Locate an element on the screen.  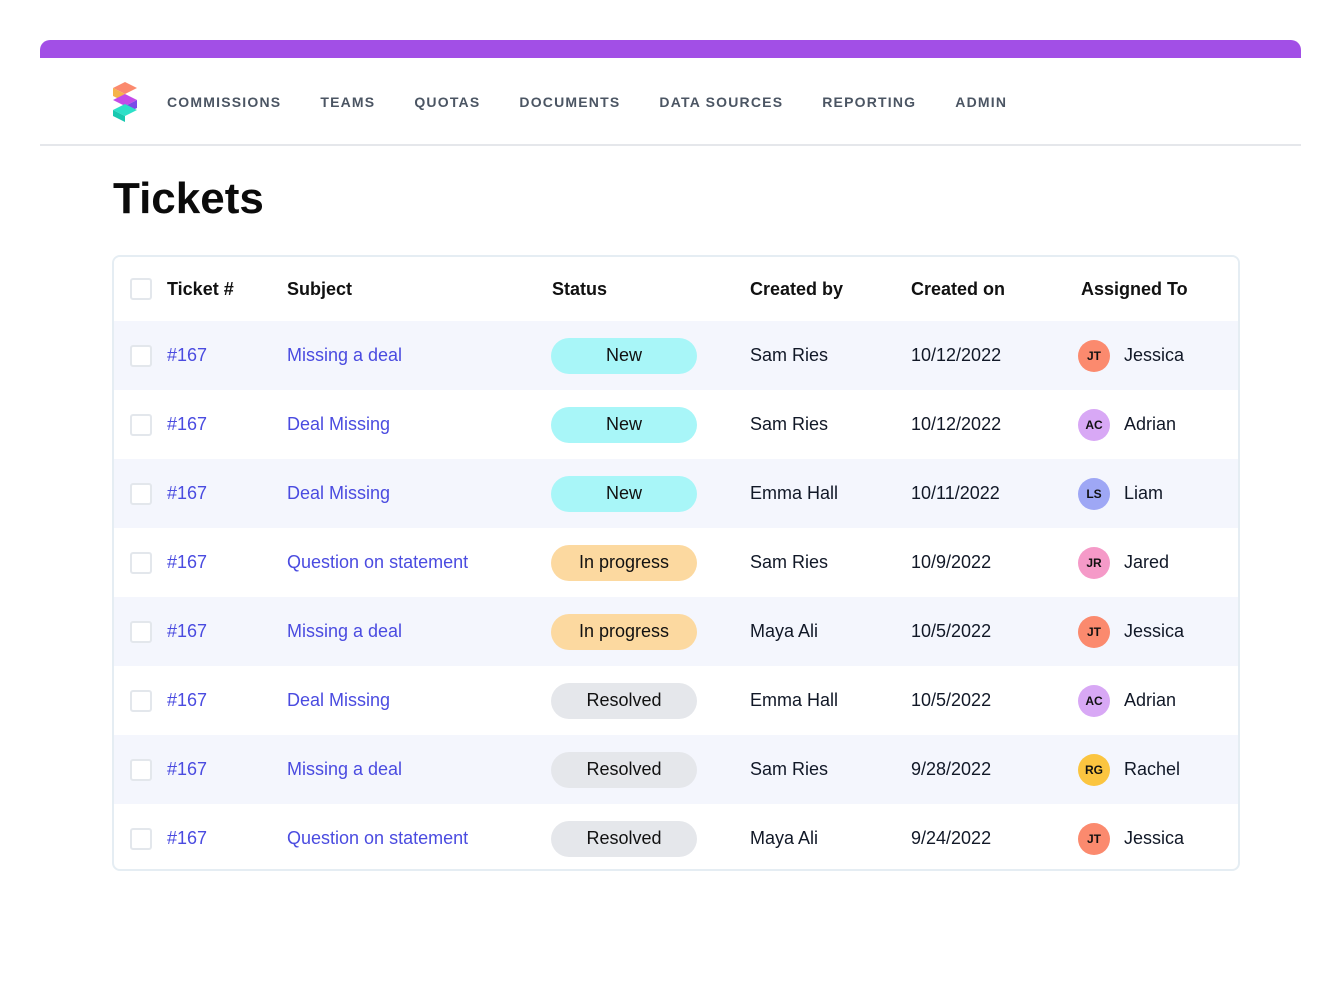
assignee: LS Liam is located at coordinates (1120, 493).